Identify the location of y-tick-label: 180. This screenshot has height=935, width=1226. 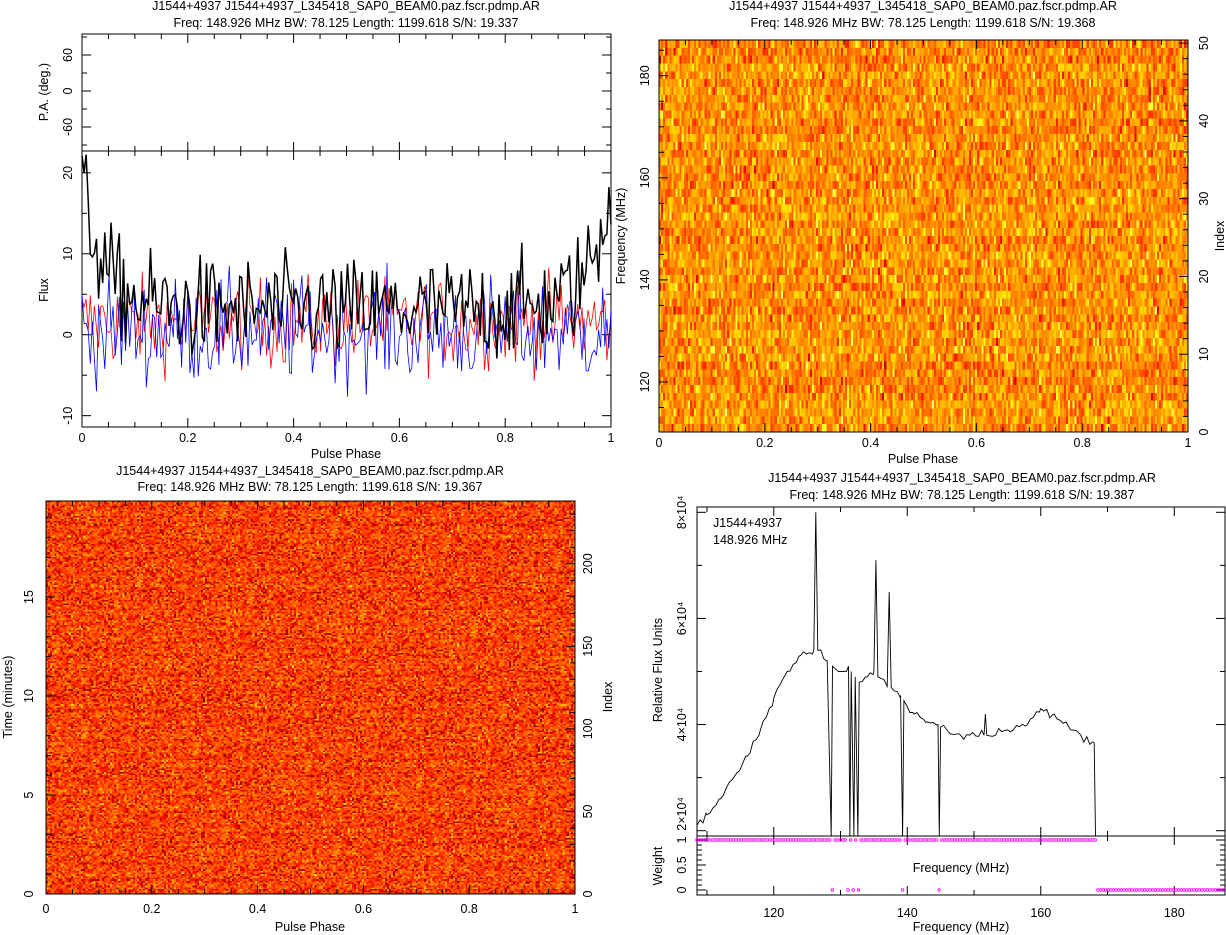
(645, 75).